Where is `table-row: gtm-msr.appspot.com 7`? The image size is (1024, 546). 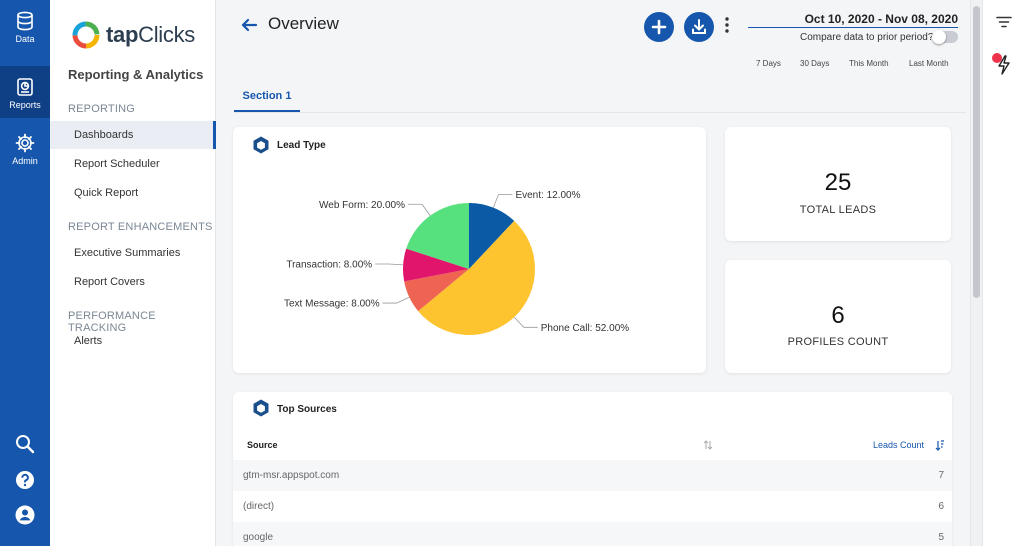
table-row: gtm-msr.appspot.com 7 is located at coordinates (592, 475).